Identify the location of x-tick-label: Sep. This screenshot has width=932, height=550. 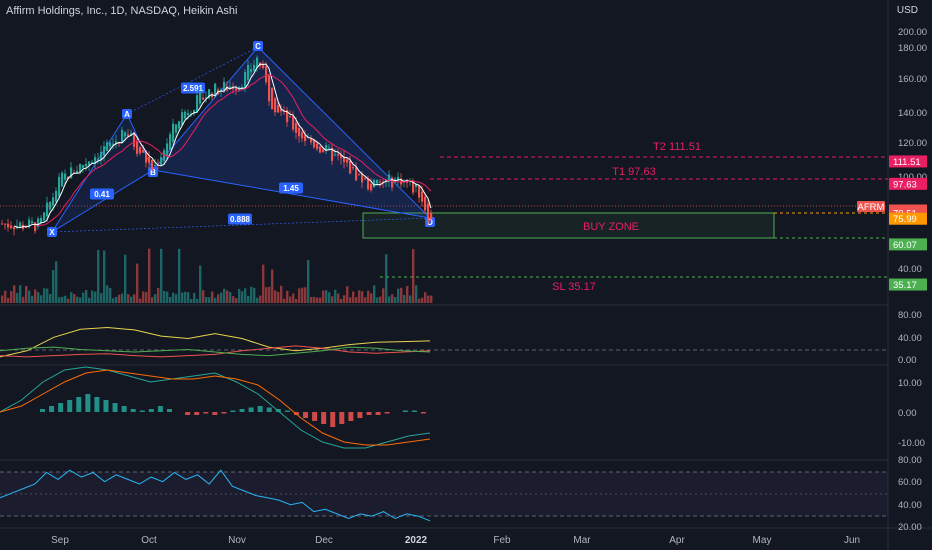
(60, 540).